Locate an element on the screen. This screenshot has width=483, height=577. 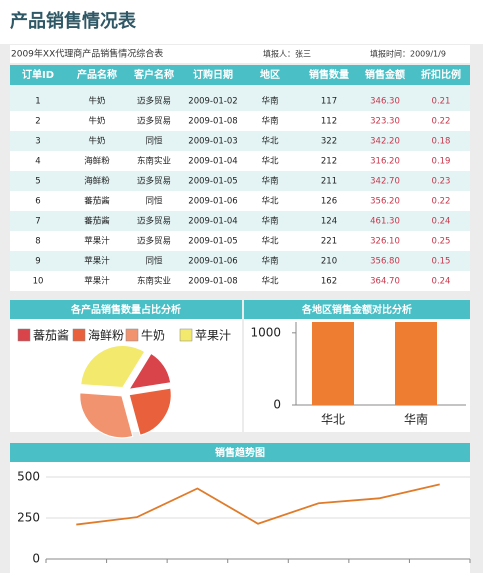
table-cell: 0.23 is located at coordinates (441, 182).